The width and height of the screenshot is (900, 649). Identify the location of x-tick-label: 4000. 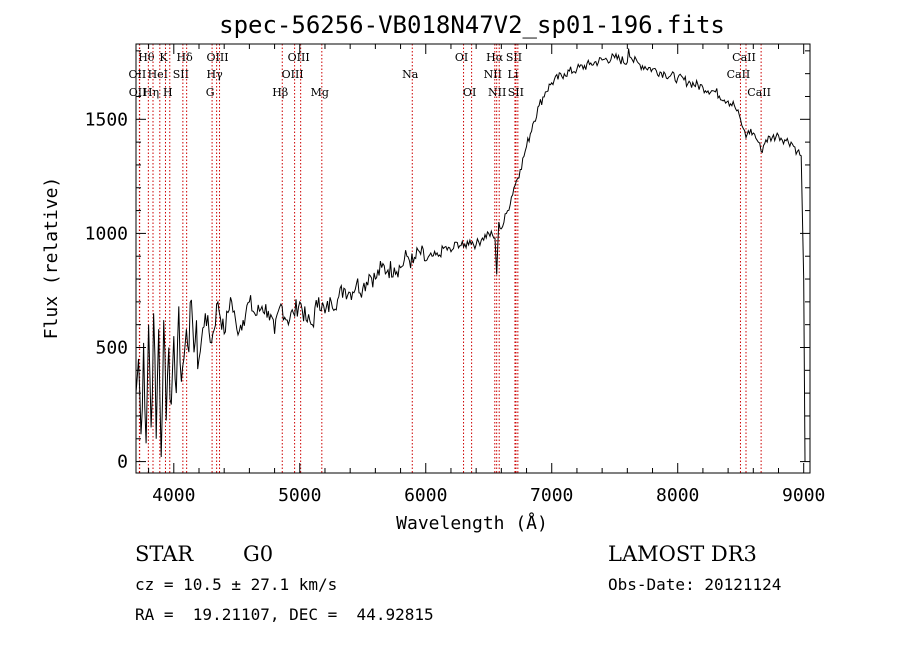
(173, 495).